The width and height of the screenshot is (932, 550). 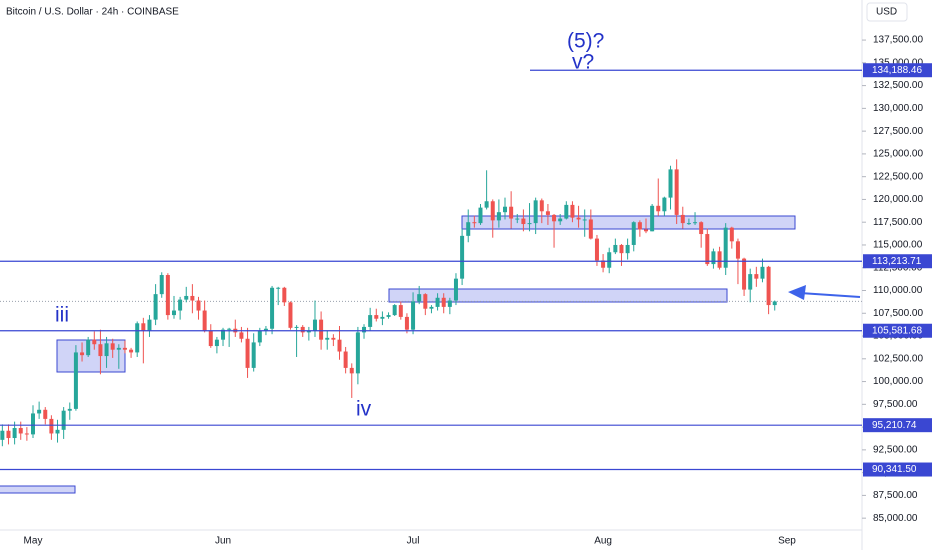 I want to click on arrow, so click(x=824, y=292).